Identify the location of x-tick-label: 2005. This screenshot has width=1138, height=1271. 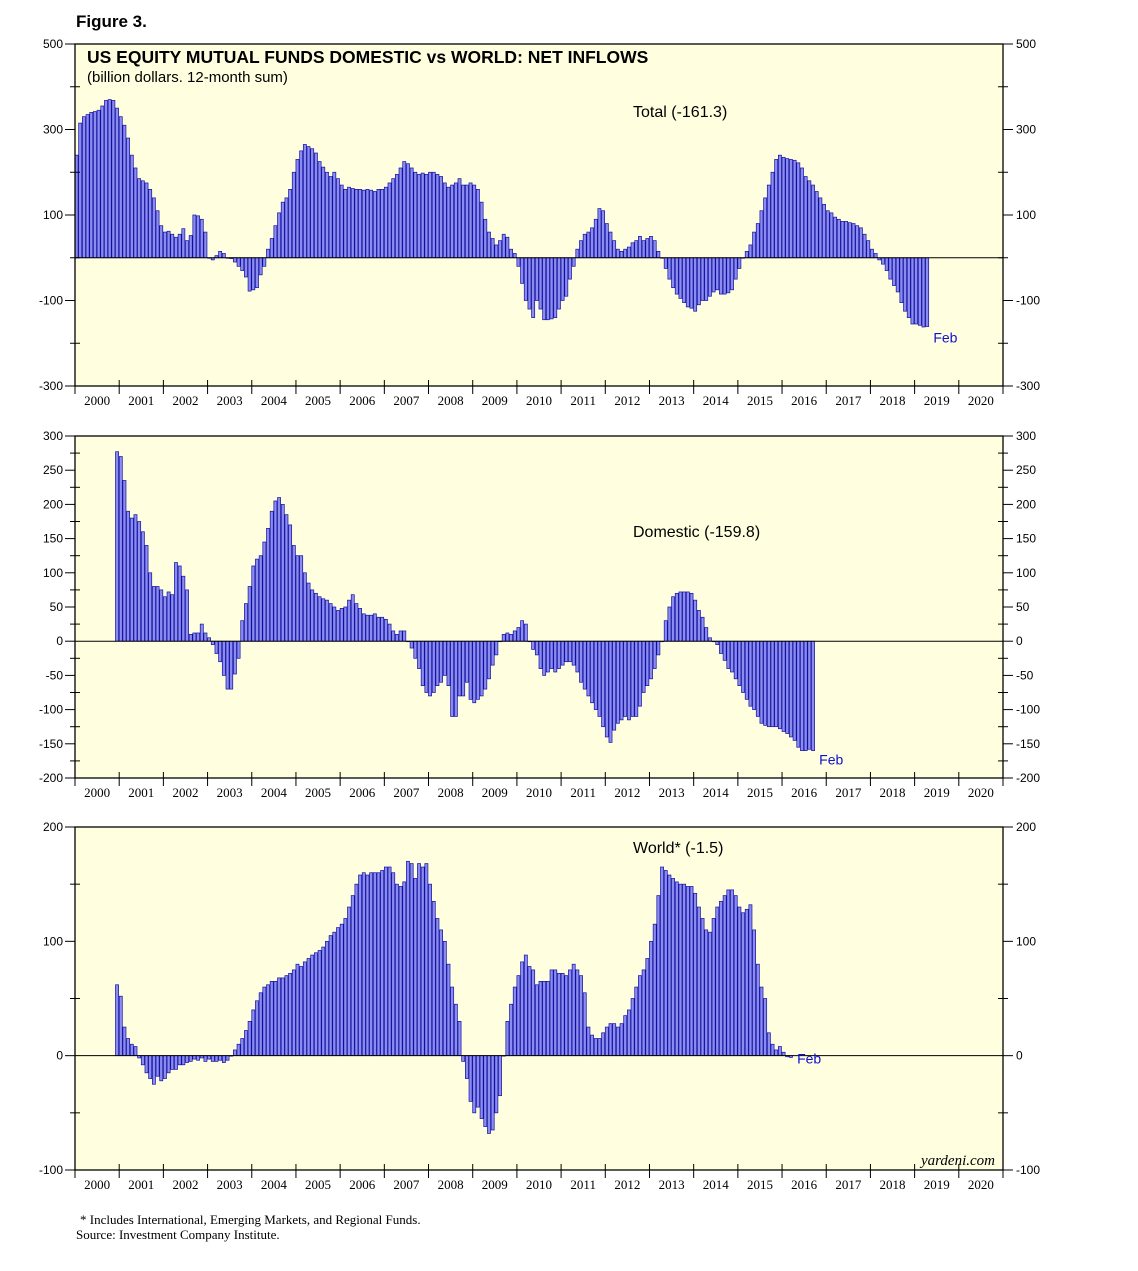
(318, 400).